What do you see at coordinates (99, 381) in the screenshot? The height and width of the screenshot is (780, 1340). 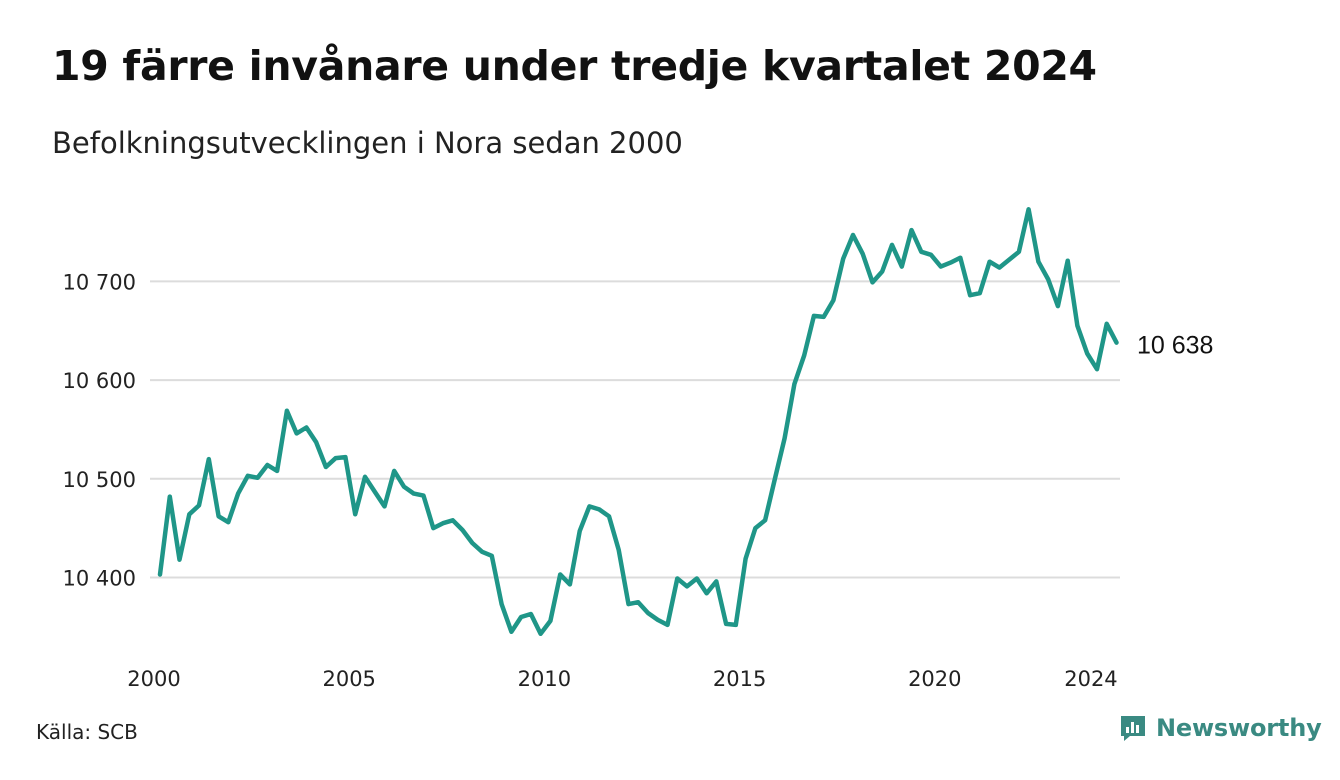 I see `y-tick-label: 10 600` at bounding box center [99, 381].